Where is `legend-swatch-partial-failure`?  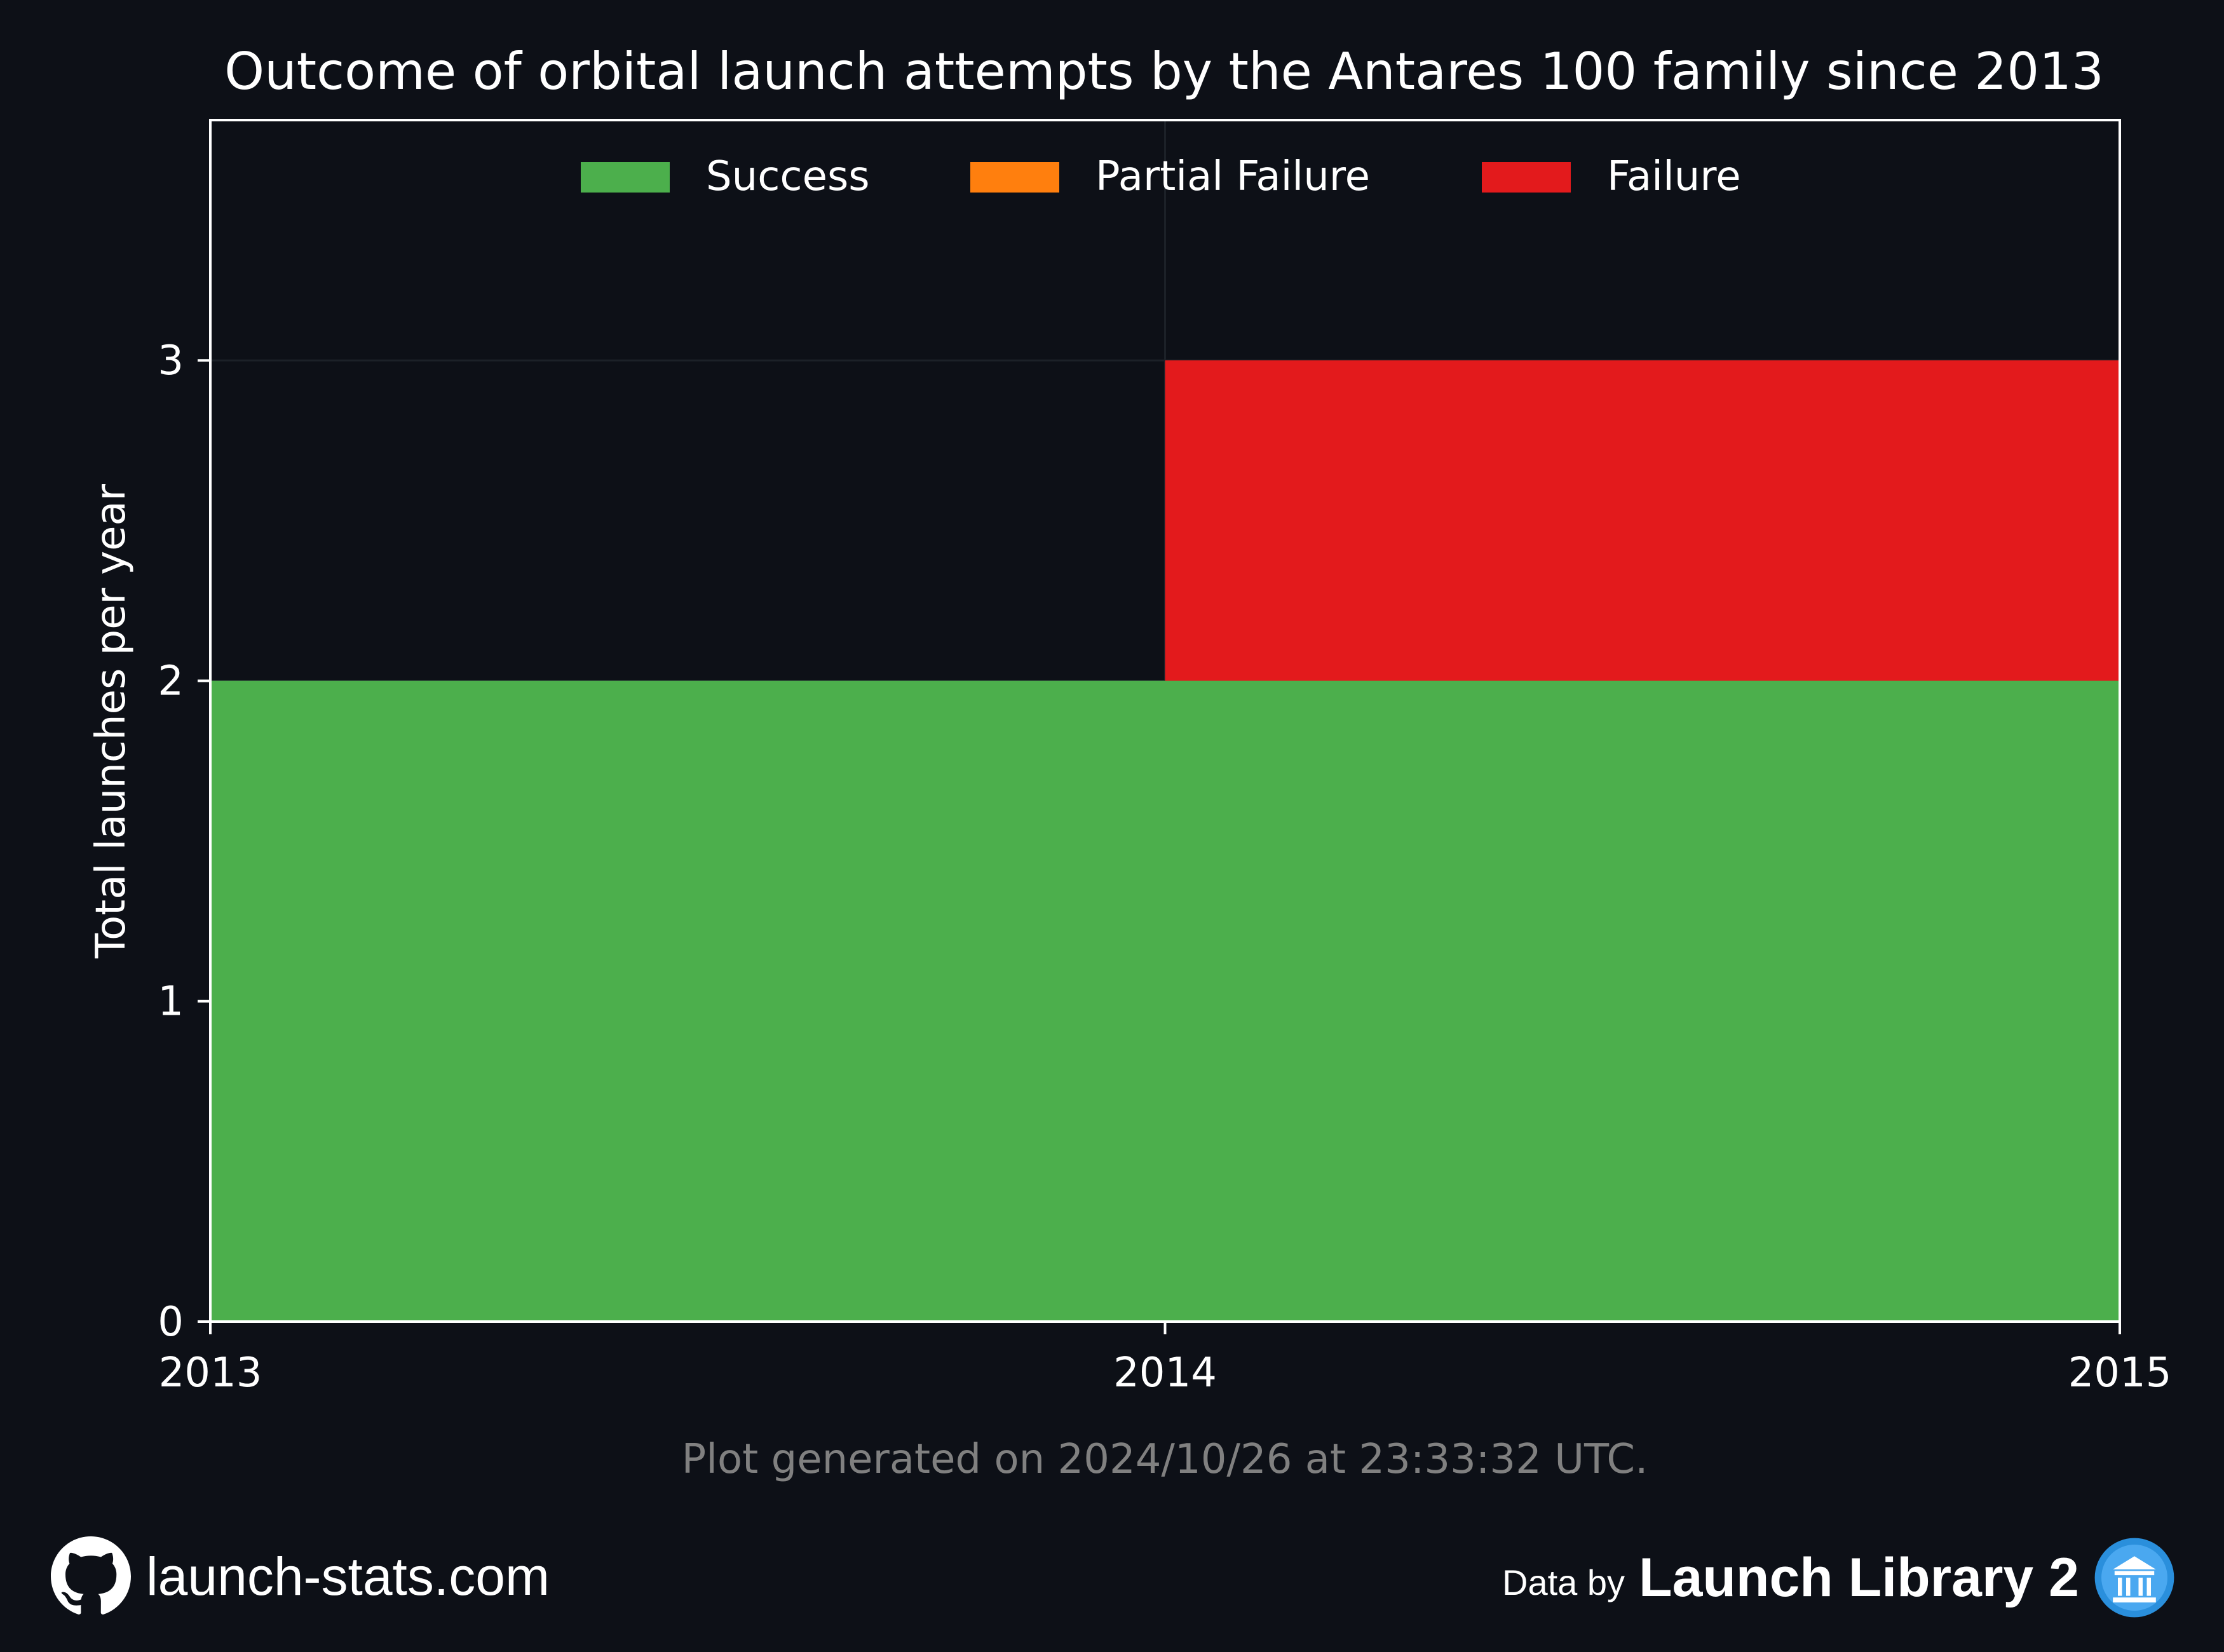 legend-swatch-partial-failure is located at coordinates (1015, 177).